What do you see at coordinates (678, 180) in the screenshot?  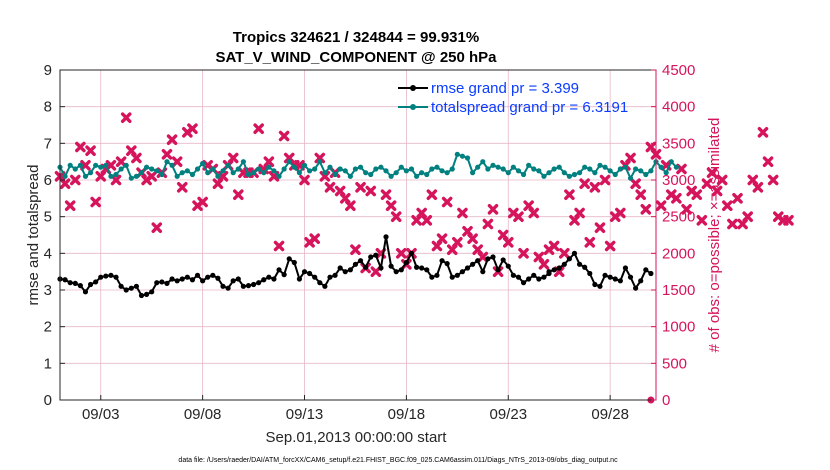 I see `y-right-tick-label: 3000` at bounding box center [678, 180].